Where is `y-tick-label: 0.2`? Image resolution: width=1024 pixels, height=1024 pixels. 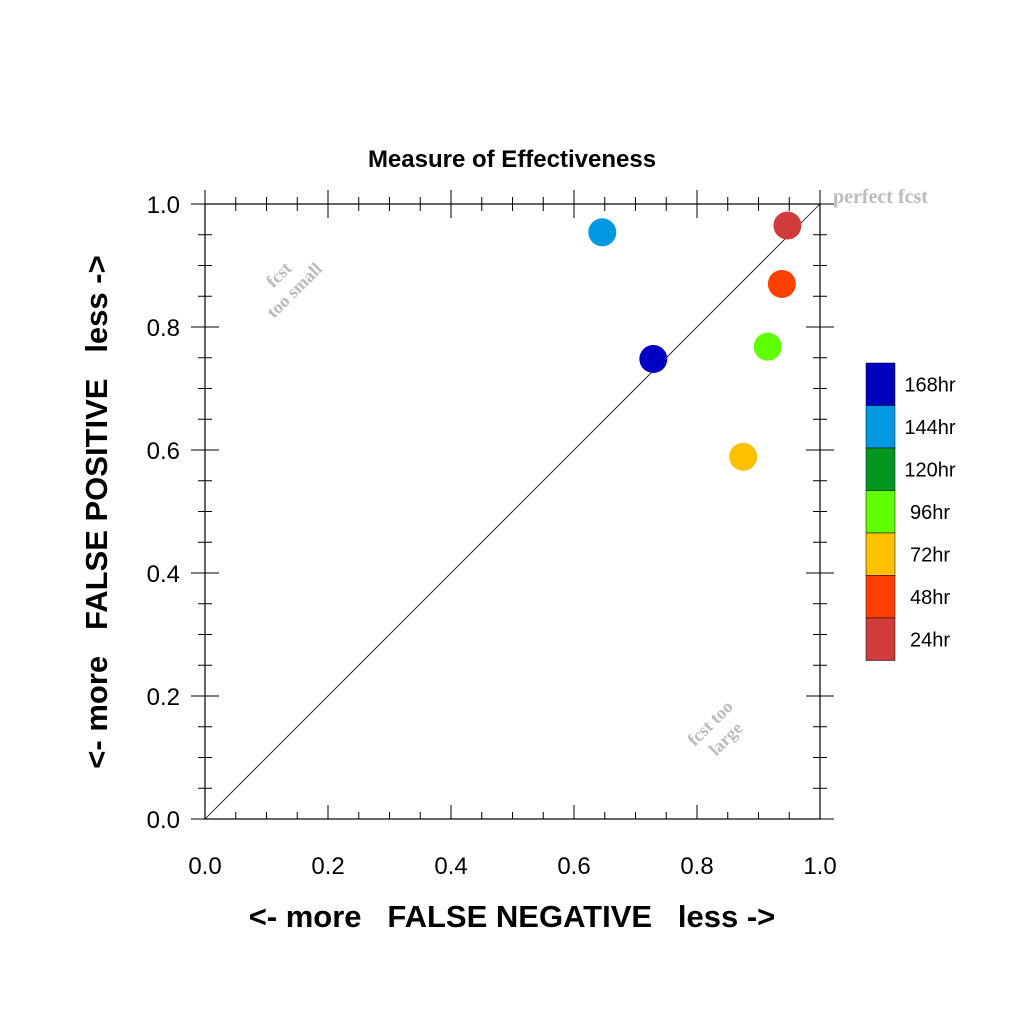
y-tick-label: 0.2 is located at coordinates (163, 697).